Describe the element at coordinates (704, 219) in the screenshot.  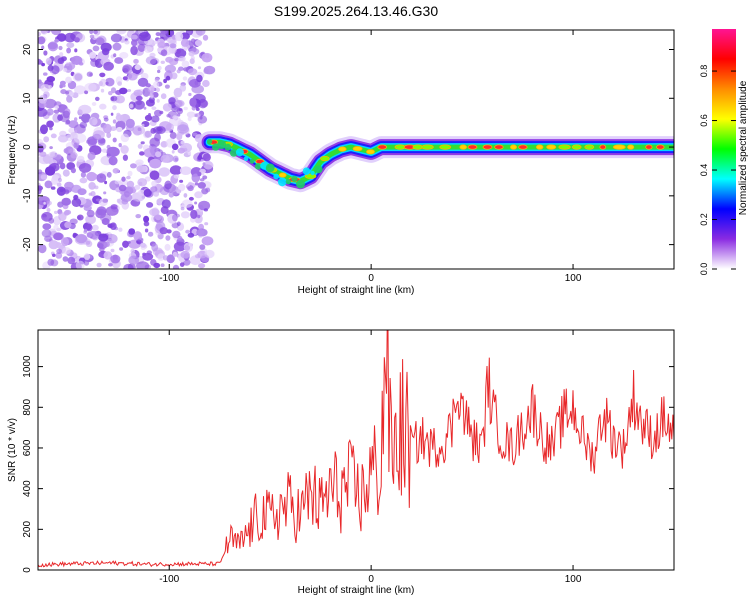
I see `colorbar-tick-label: 0.2` at that location.